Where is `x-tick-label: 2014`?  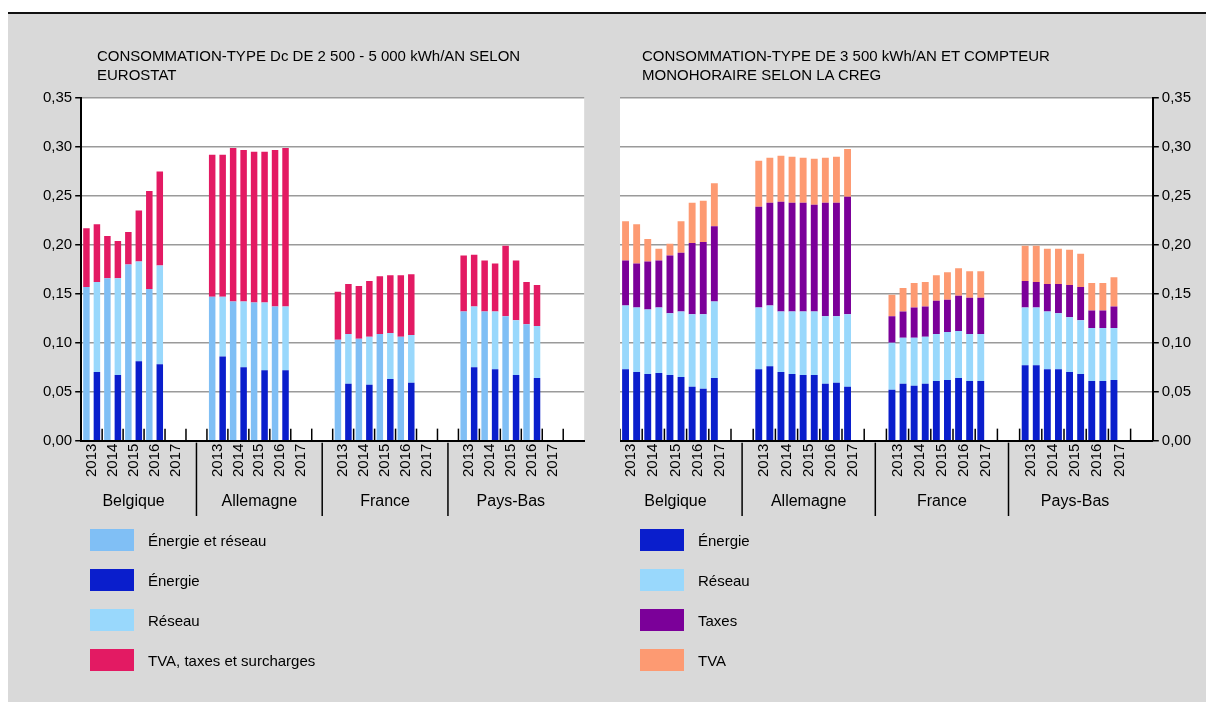
x-tick-label: 2014 is located at coordinates (489, 460).